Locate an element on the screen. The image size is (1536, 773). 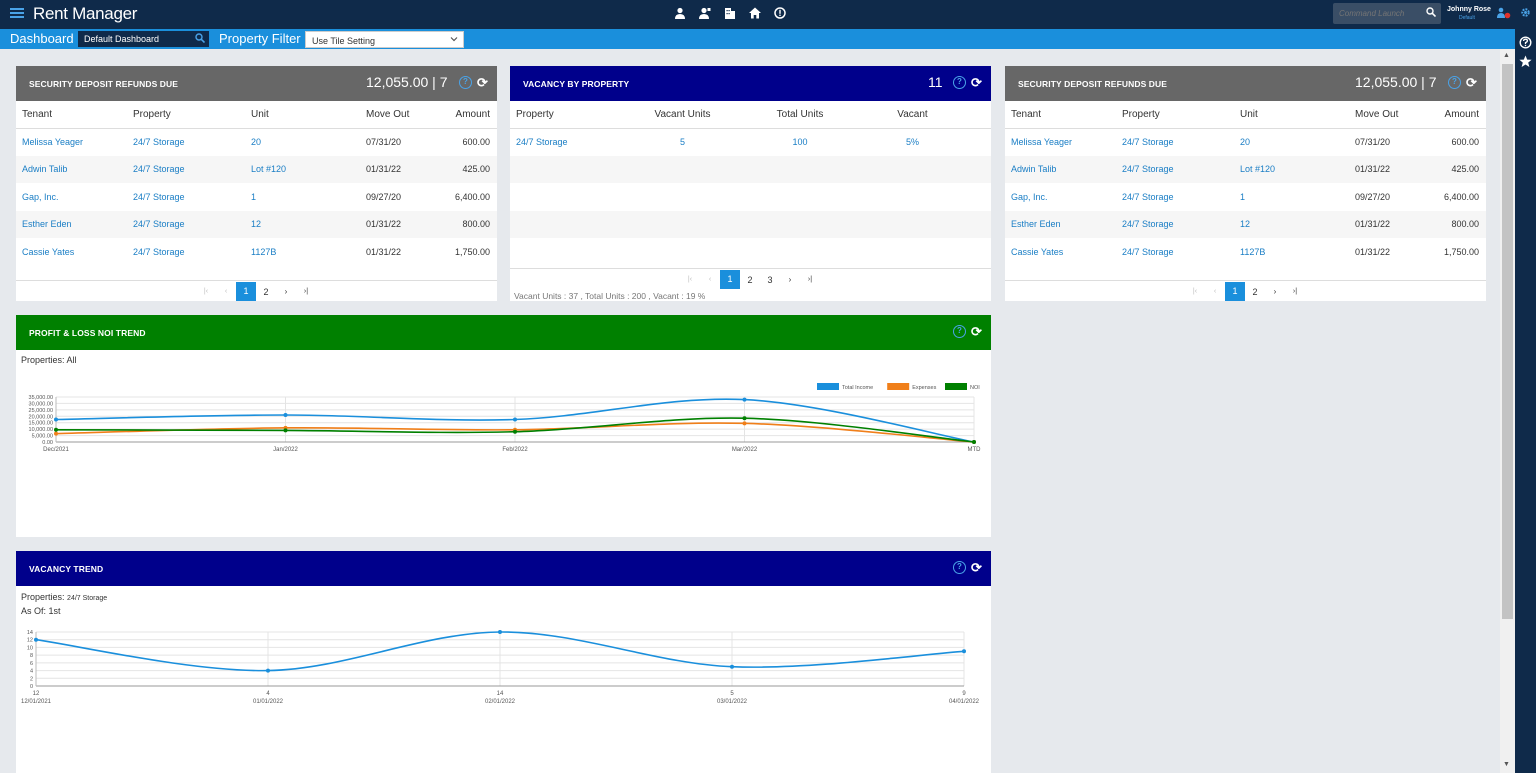
search-icon is located at coordinates (1431, 13).